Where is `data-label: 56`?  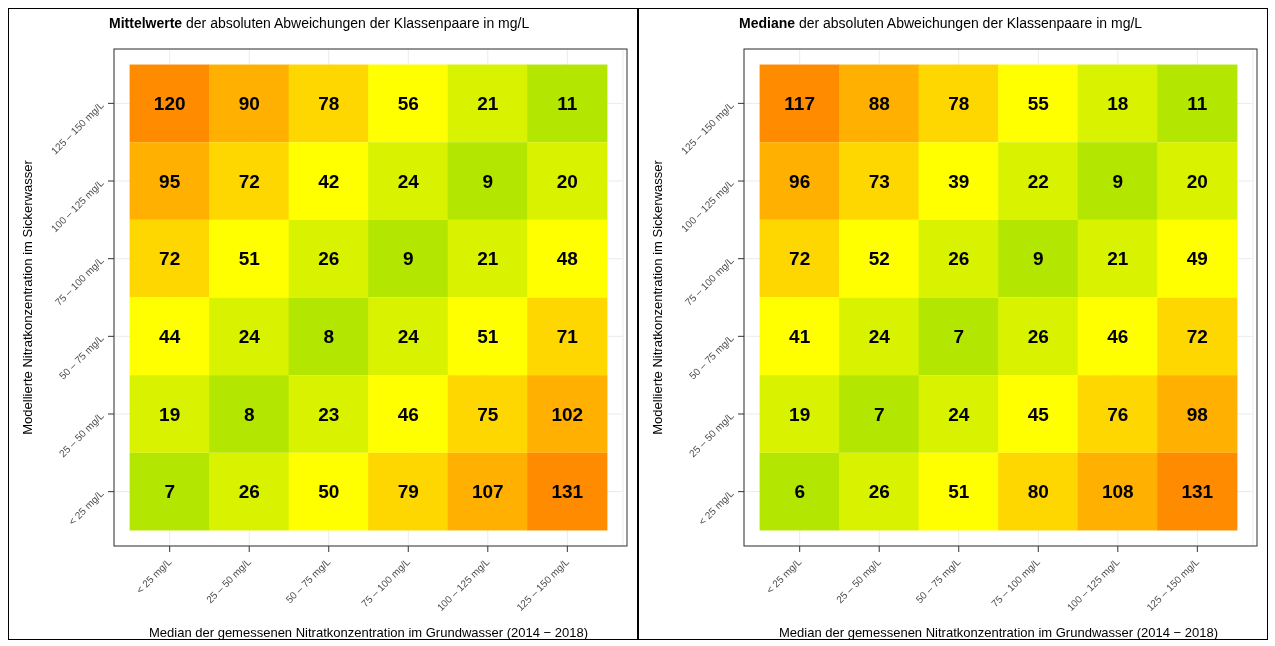
data-label: 56 is located at coordinates (408, 104).